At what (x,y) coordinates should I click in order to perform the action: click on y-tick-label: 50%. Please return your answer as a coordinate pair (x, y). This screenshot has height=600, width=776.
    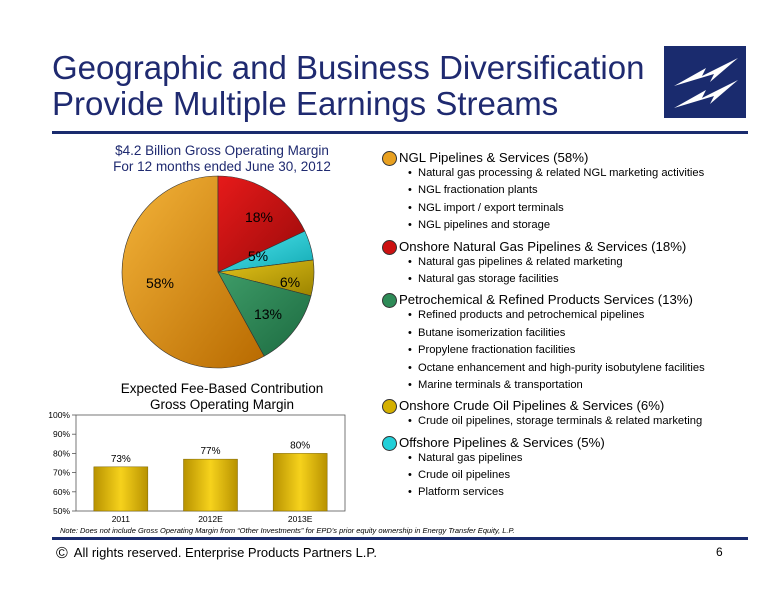
    Looking at the image, I should click on (61, 511).